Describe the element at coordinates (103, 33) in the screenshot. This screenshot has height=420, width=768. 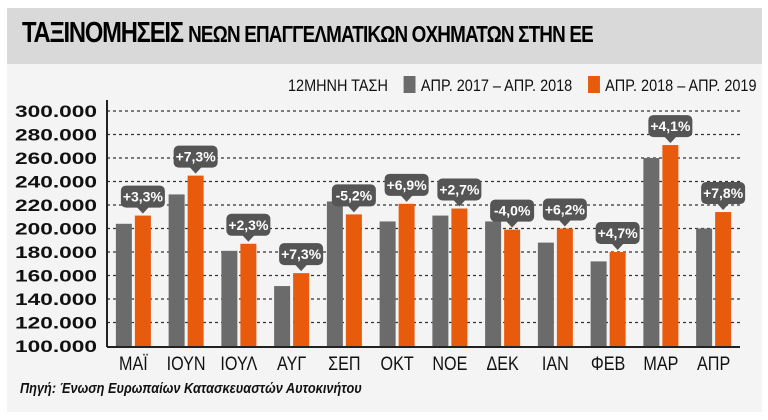
I see `title-main: ΤΑΞΙΝΟΜΗΣΕΙΣ` at that location.